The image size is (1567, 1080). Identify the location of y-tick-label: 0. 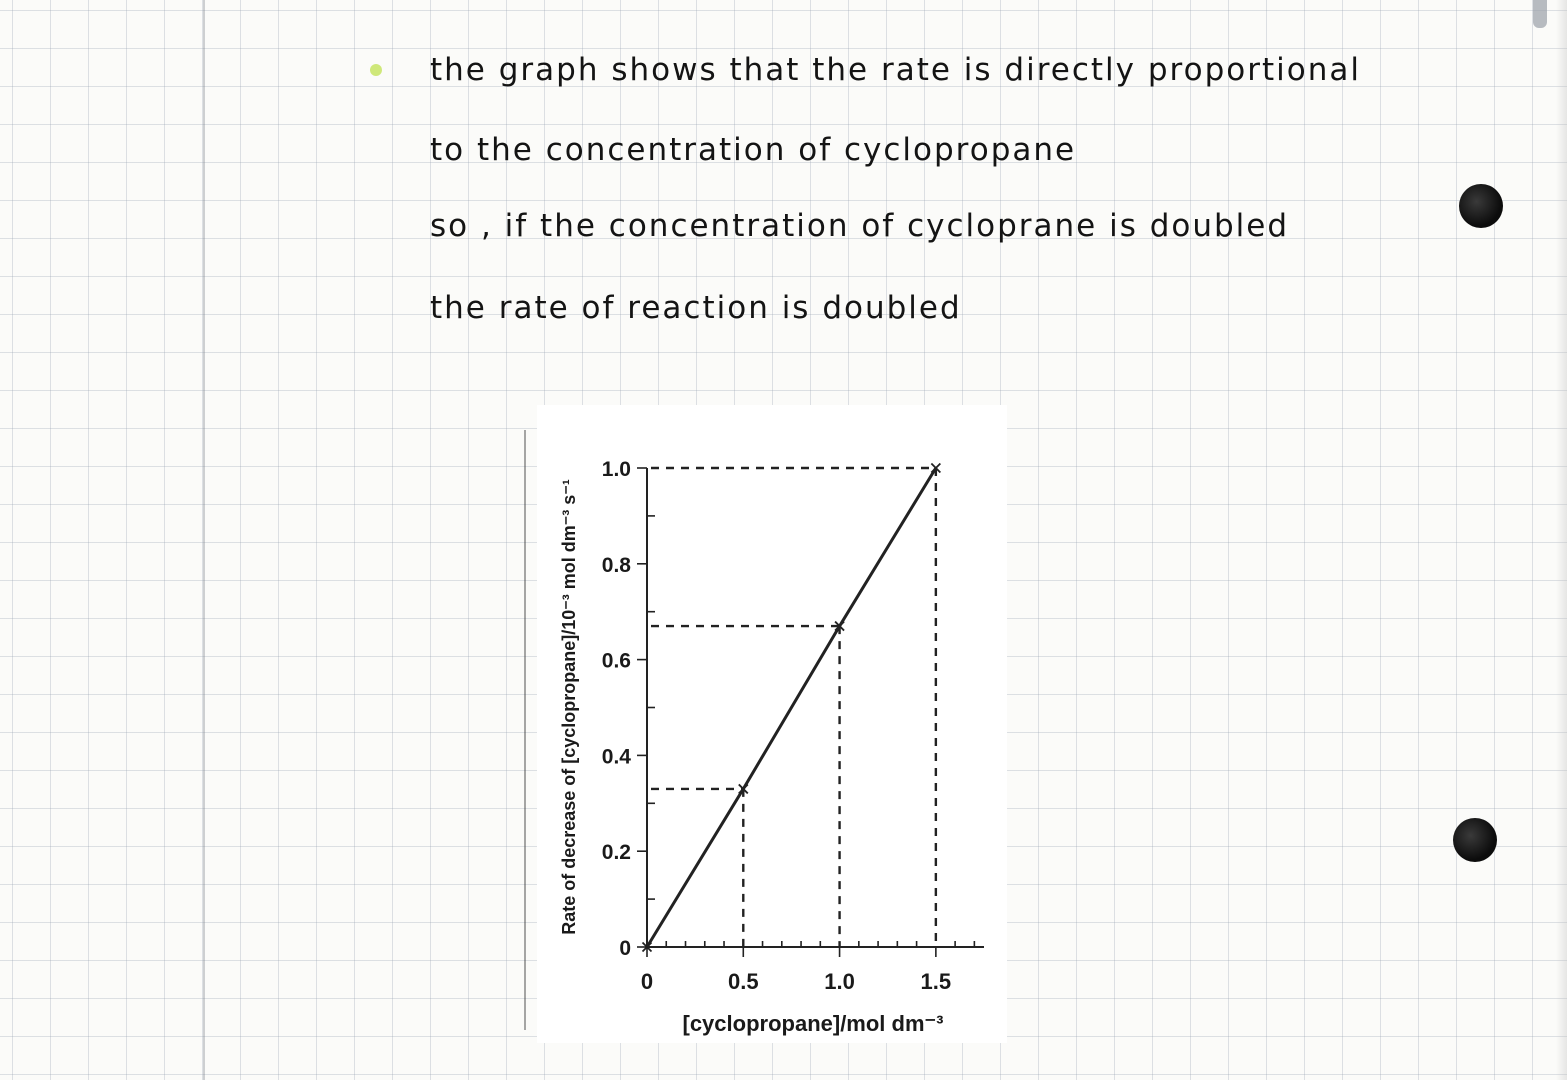
(625, 948).